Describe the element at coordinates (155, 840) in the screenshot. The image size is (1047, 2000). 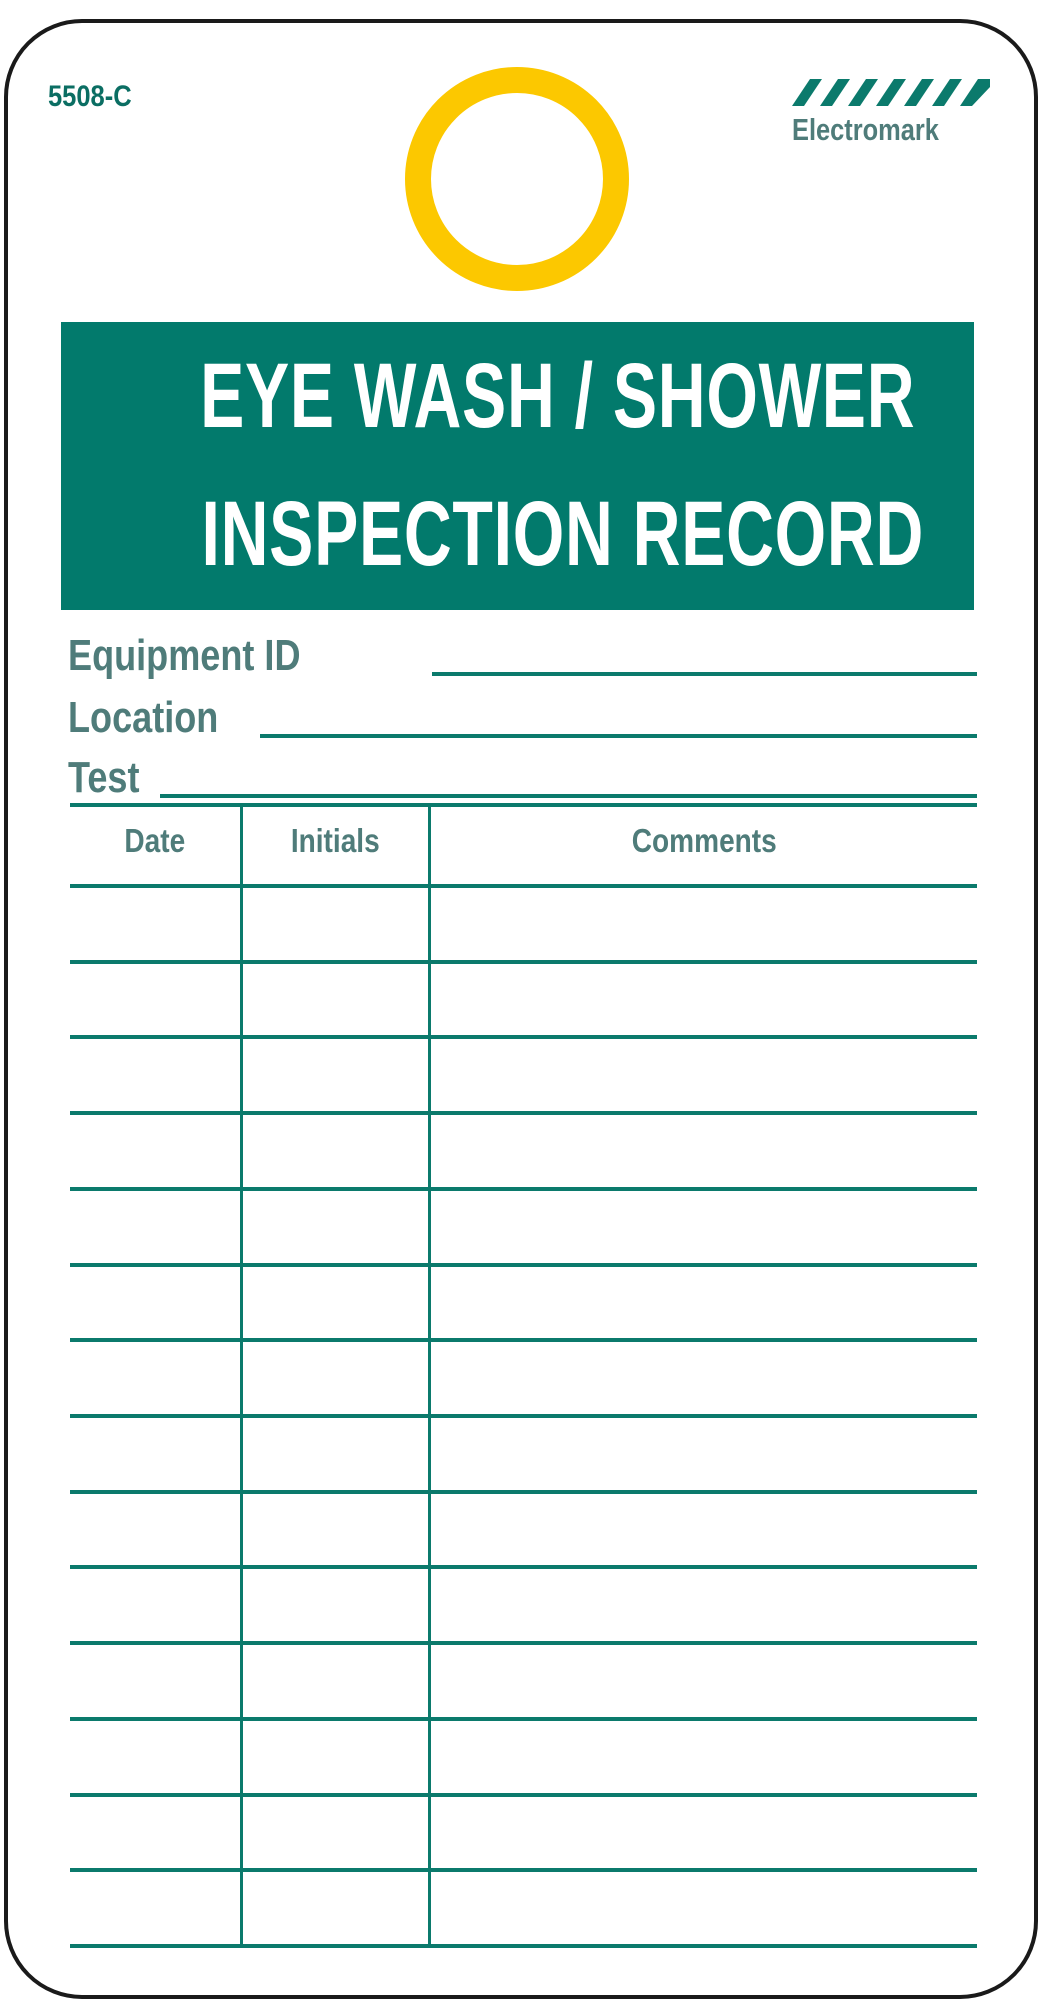
I see `column-header-date: Date` at that location.